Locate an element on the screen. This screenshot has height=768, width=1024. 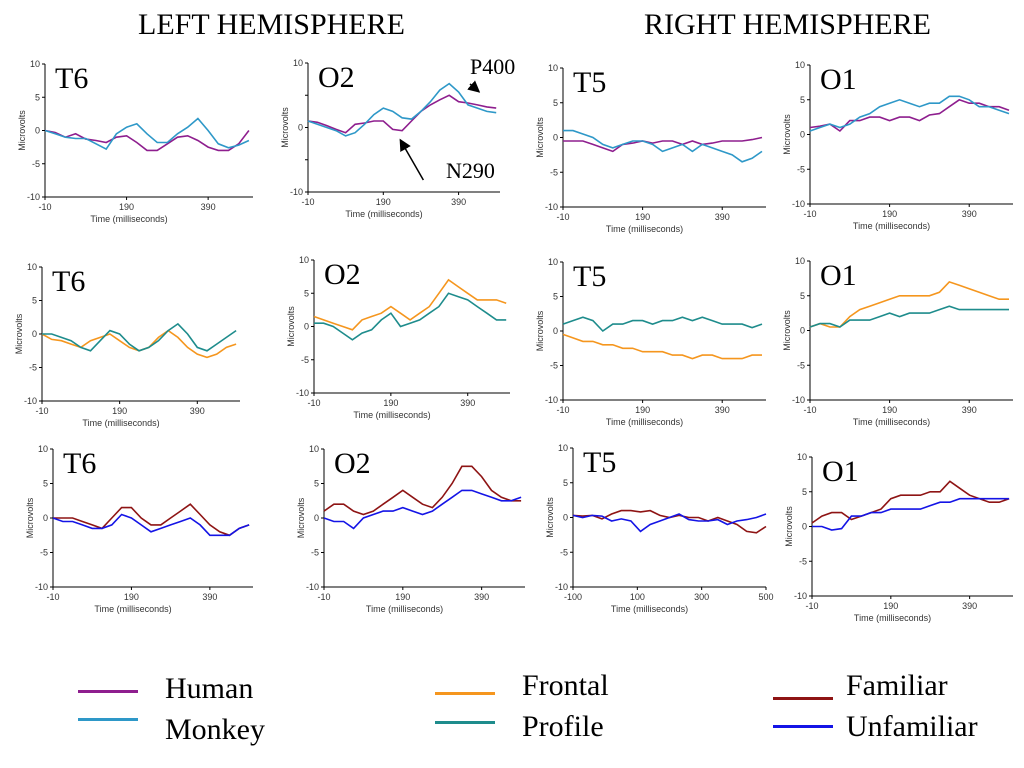
legend-label-unfamiliar: Unfamiliar is located at coordinates (912, 726).